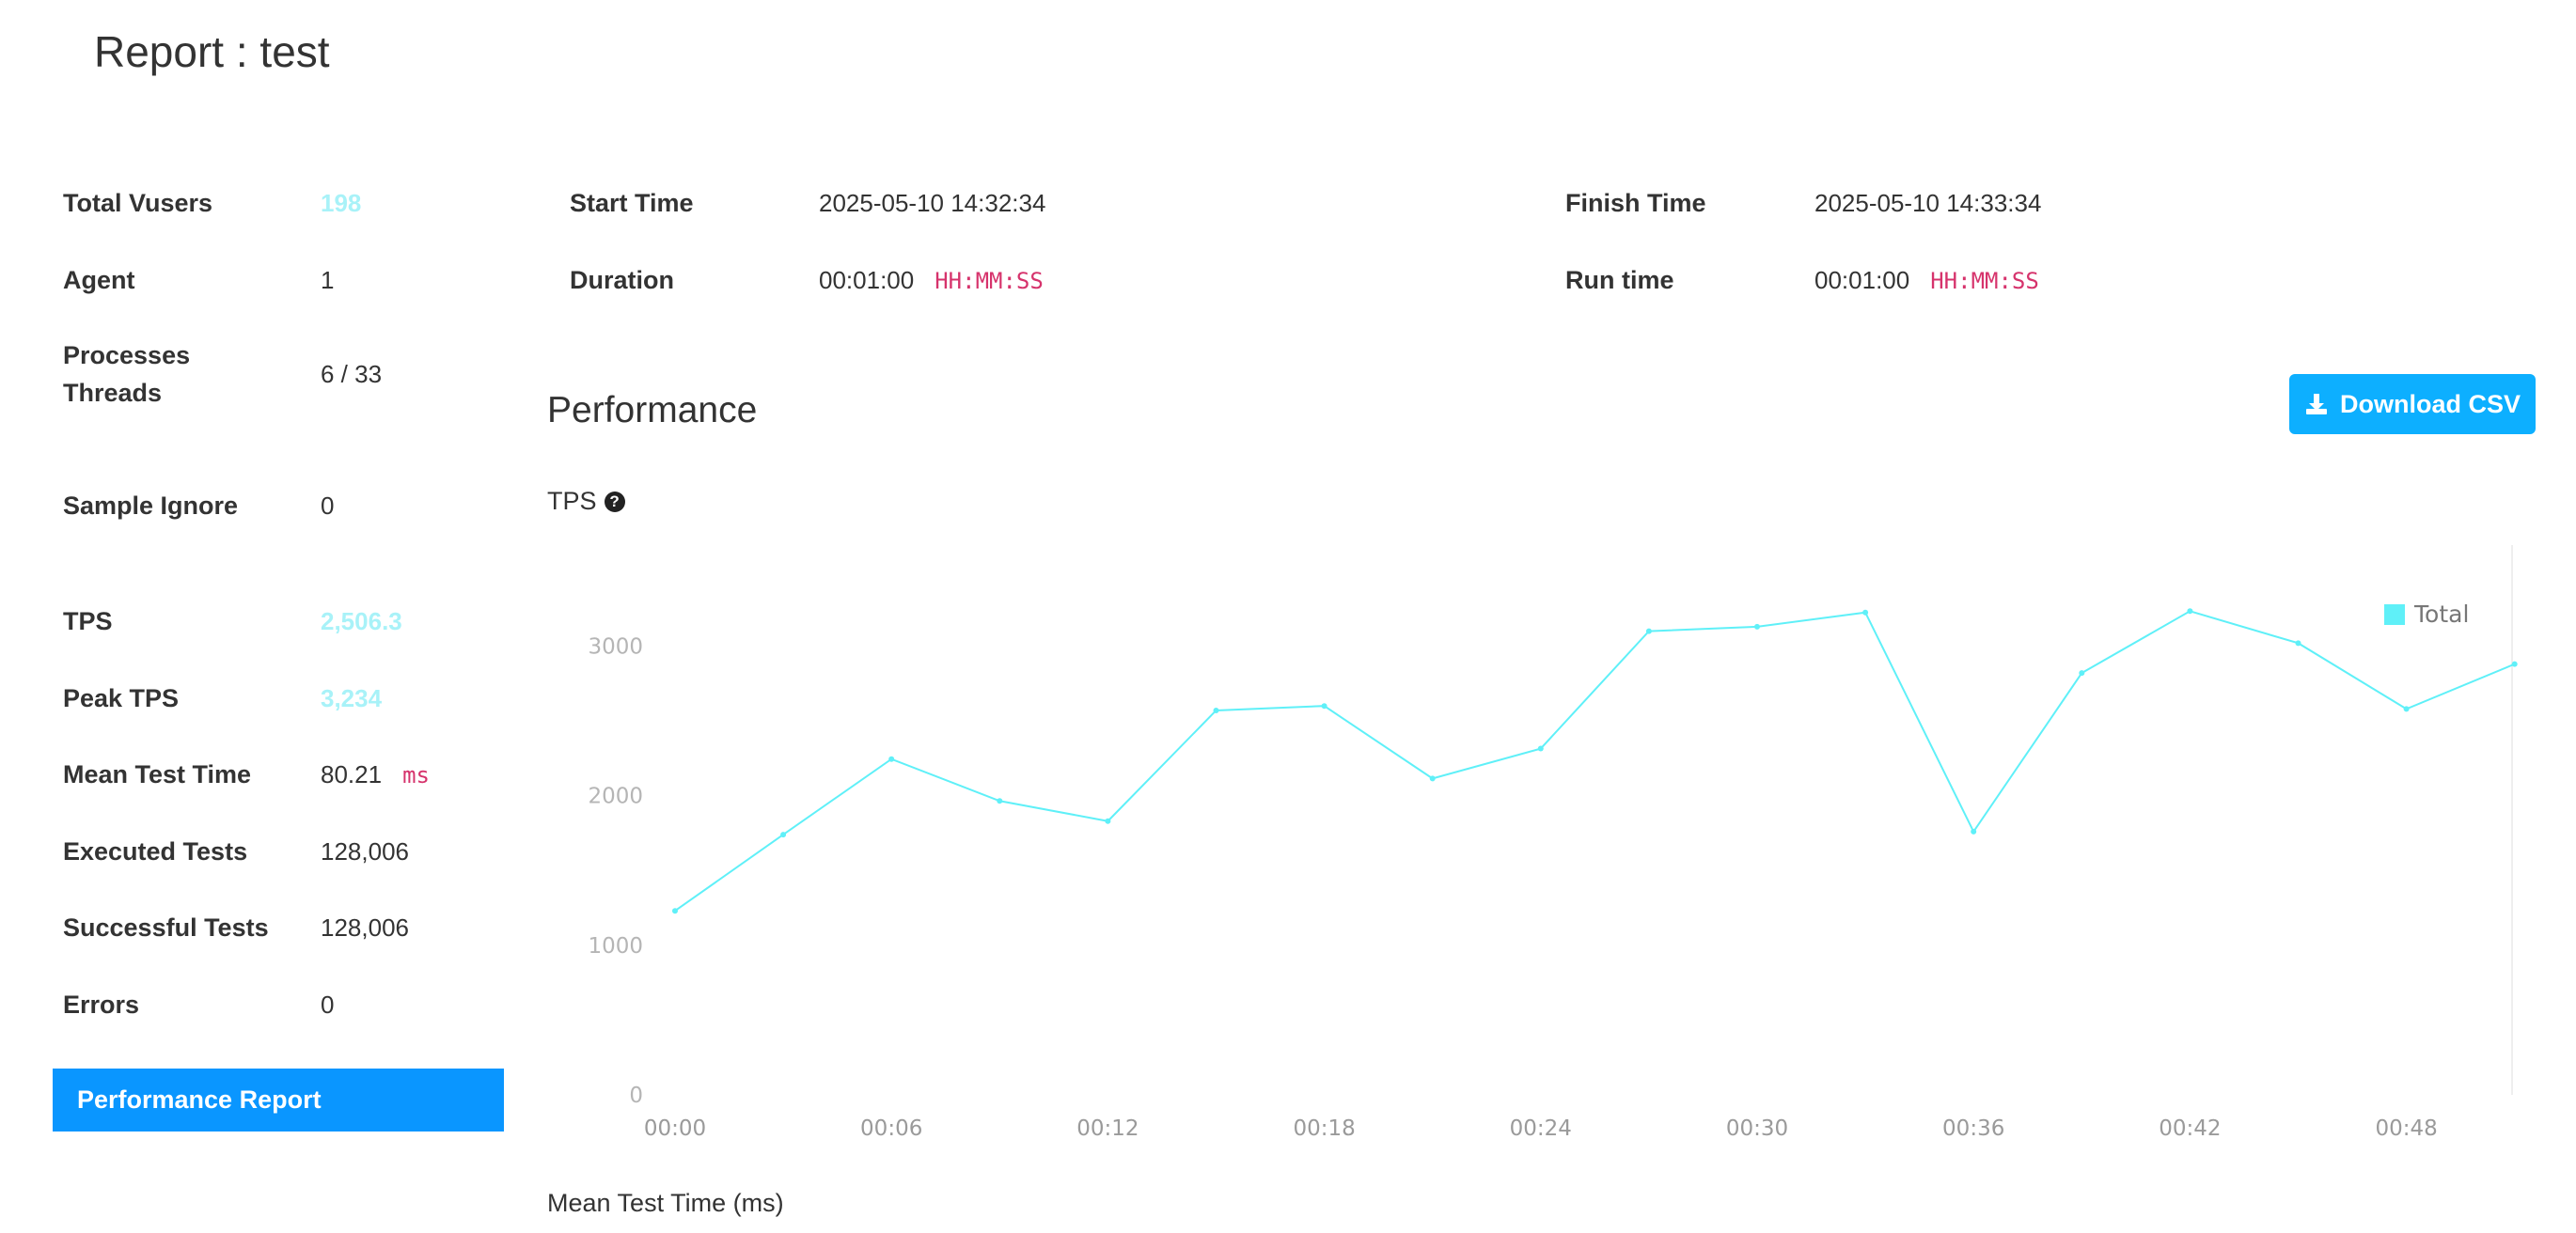 The height and width of the screenshot is (1233, 2576). I want to click on total-vusers-label: Total Vusers, so click(138, 203).